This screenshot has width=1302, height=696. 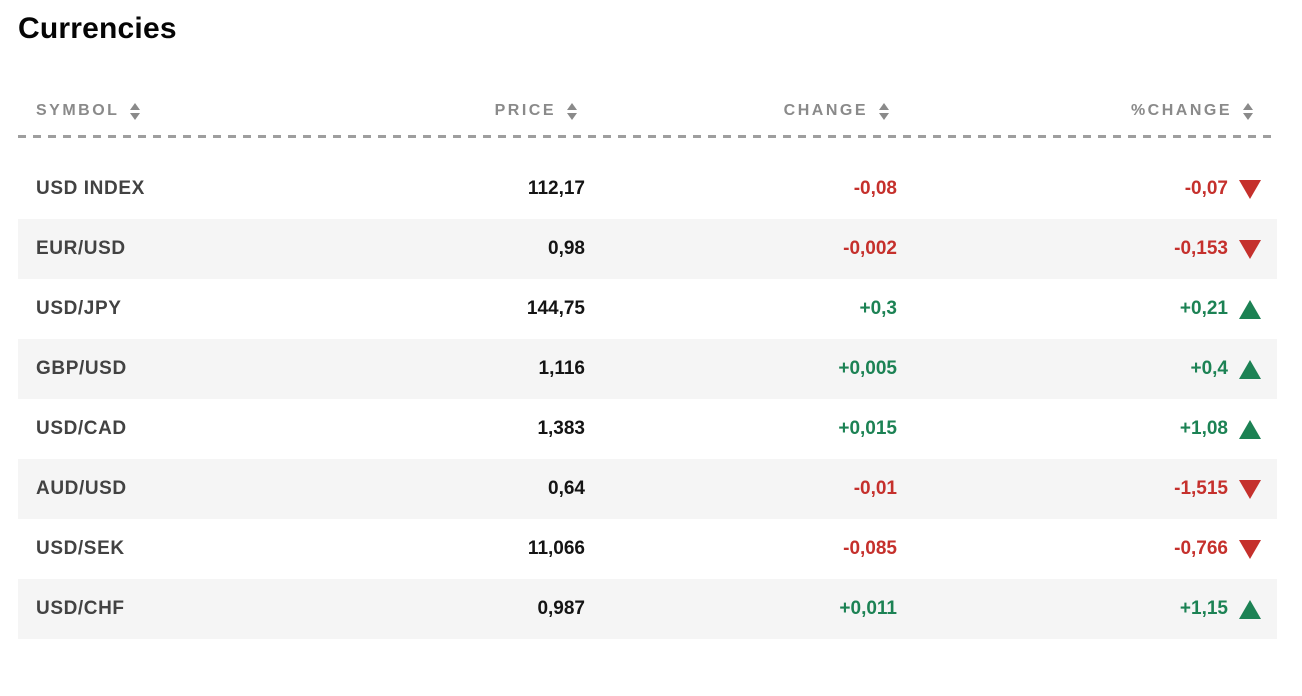 I want to click on pct-change-cell: -0,153, so click(x=1087, y=249).